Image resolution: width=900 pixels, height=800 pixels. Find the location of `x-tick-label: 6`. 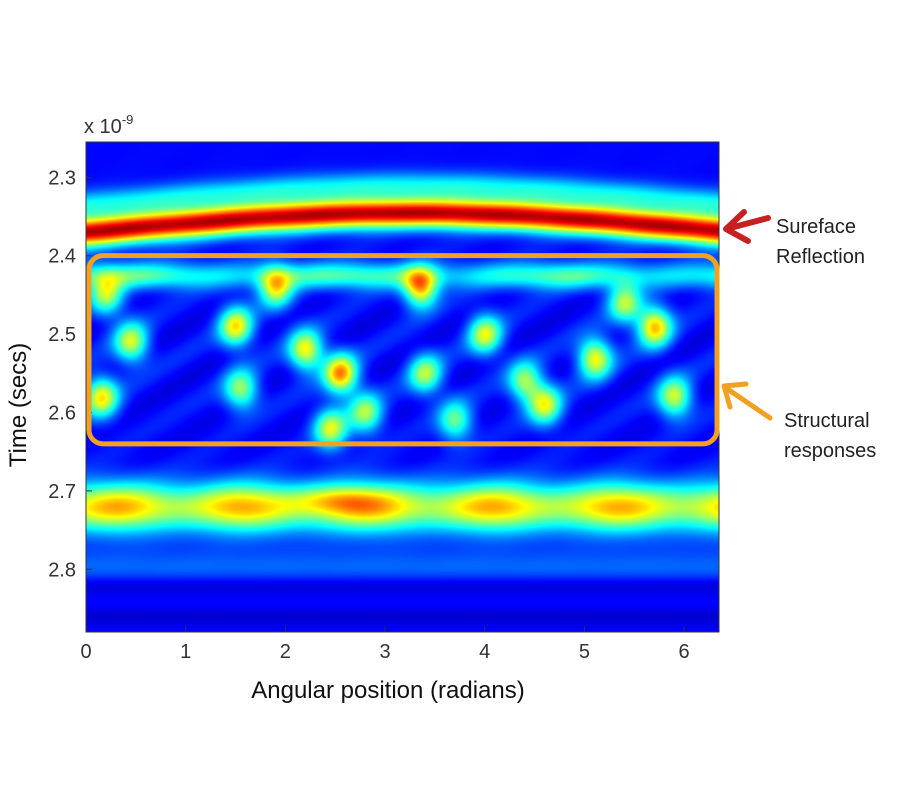

x-tick-label: 6 is located at coordinates (684, 652).